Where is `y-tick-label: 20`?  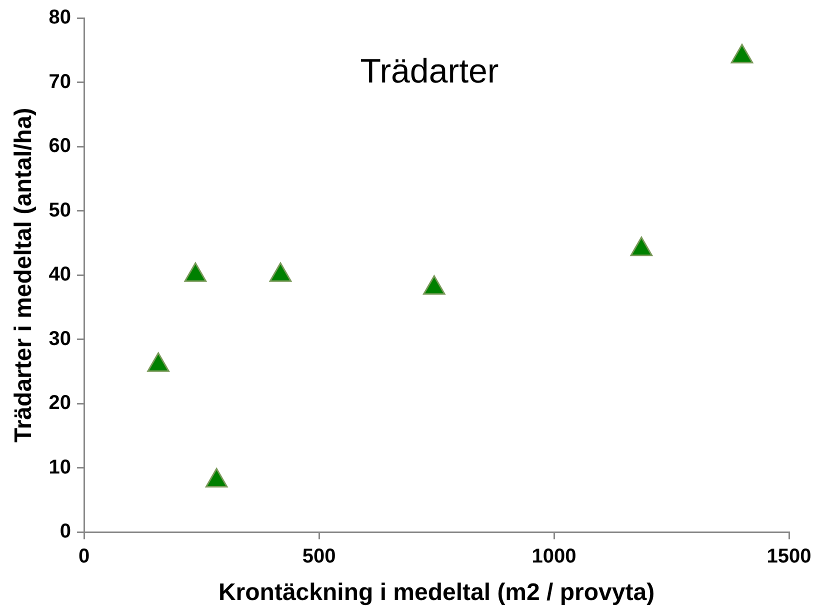 y-tick-label: 20 is located at coordinates (60, 403).